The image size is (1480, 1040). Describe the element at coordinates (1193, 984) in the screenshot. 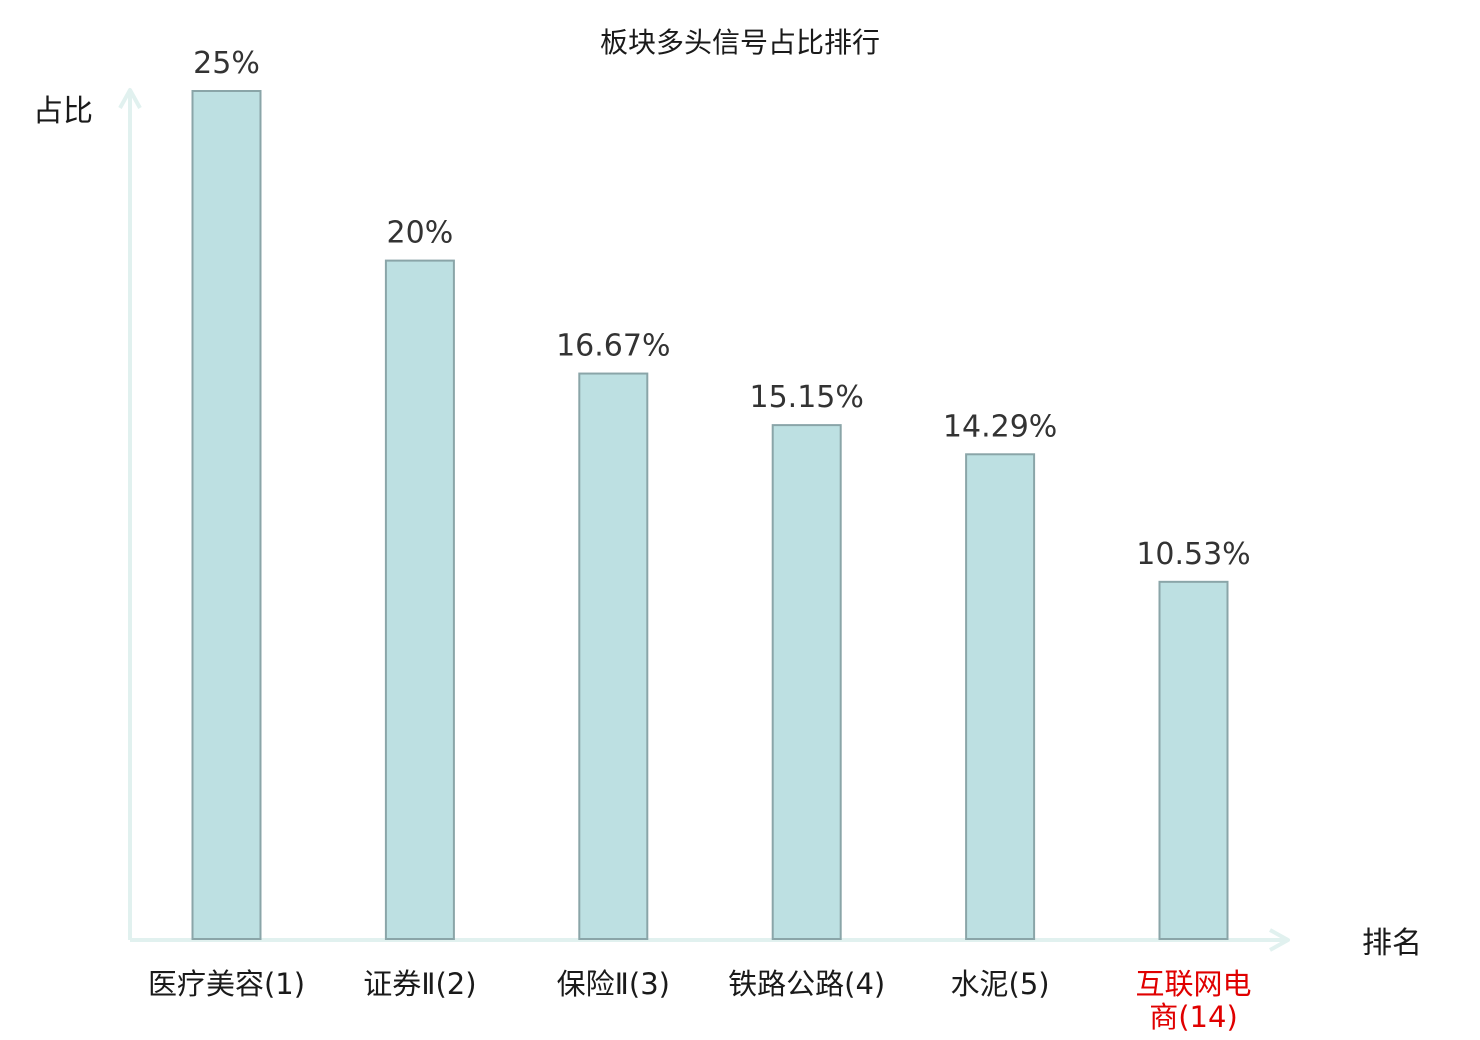

I see `category-label-6-line-1: 互联网电` at that location.